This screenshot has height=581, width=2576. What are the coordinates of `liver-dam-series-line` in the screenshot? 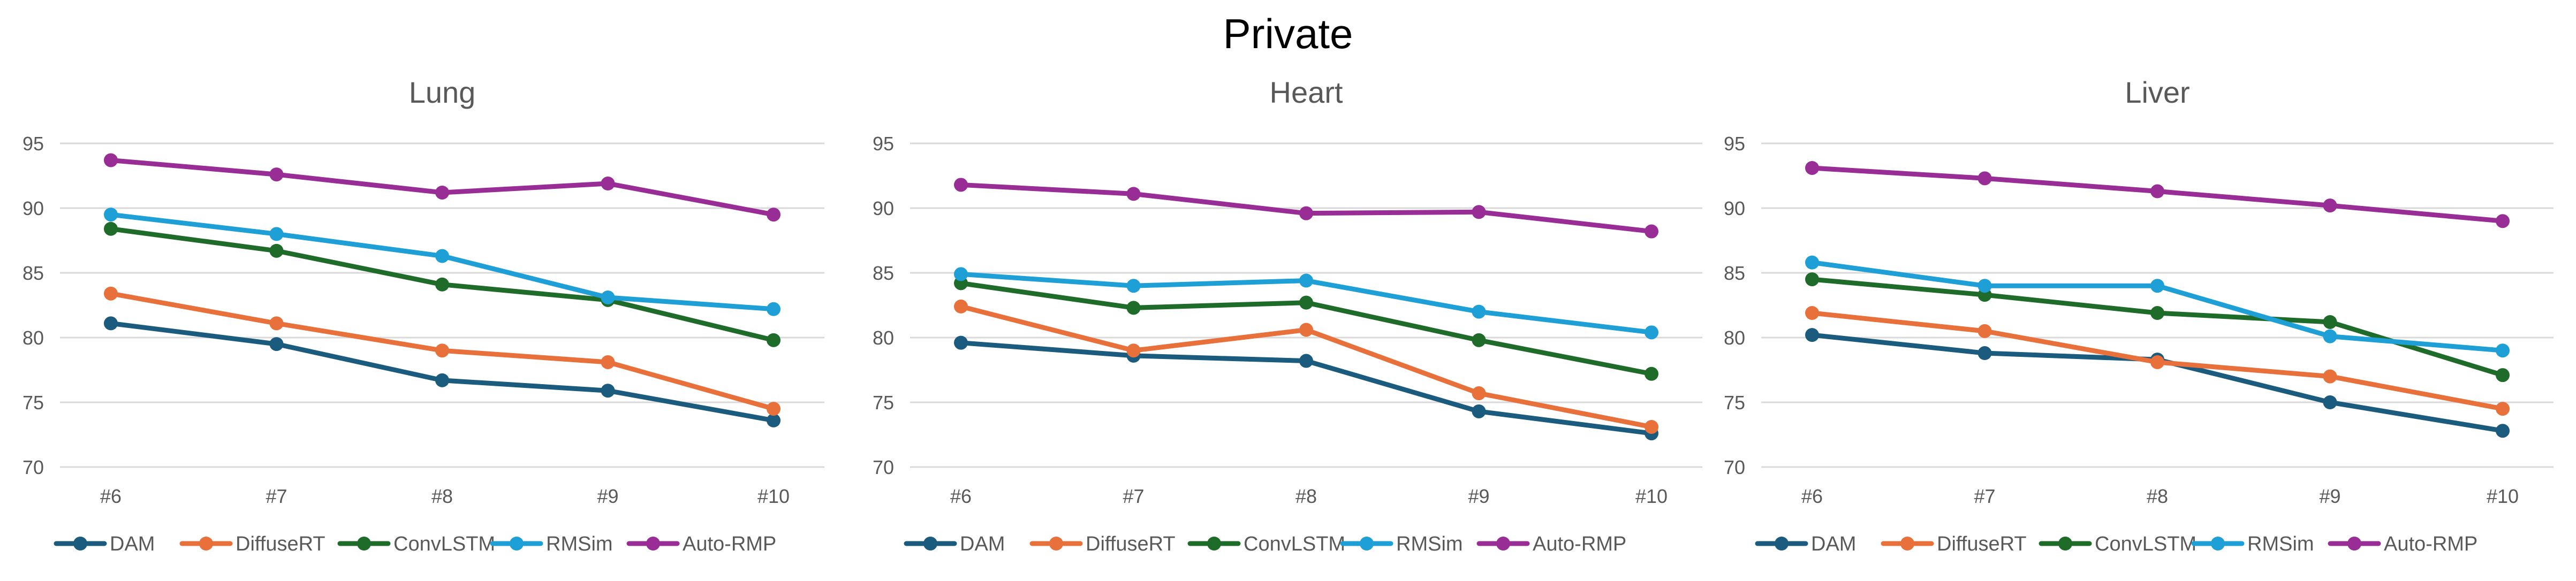 It's located at (2157, 382).